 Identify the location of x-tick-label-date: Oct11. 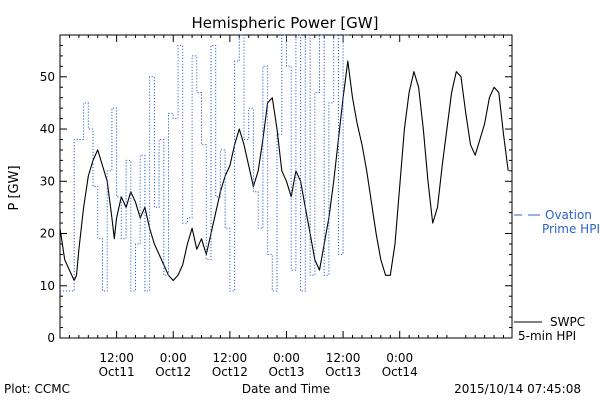
(117, 372).